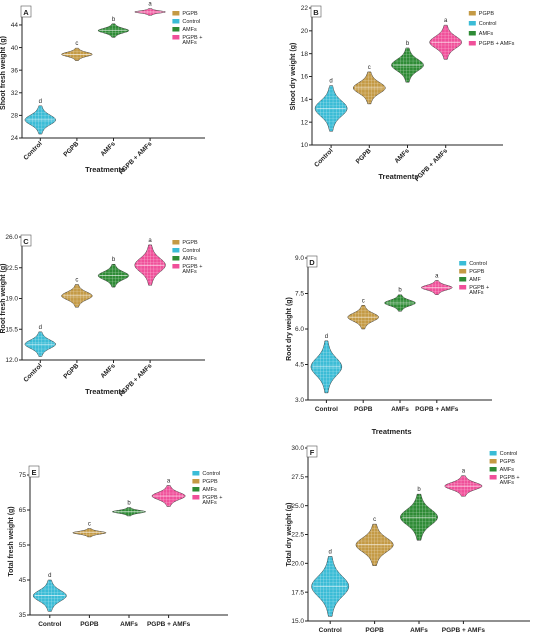 The height and width of the screenshot is (637, 550). I want to click on y-tick-label: 32, so click(15, 93).